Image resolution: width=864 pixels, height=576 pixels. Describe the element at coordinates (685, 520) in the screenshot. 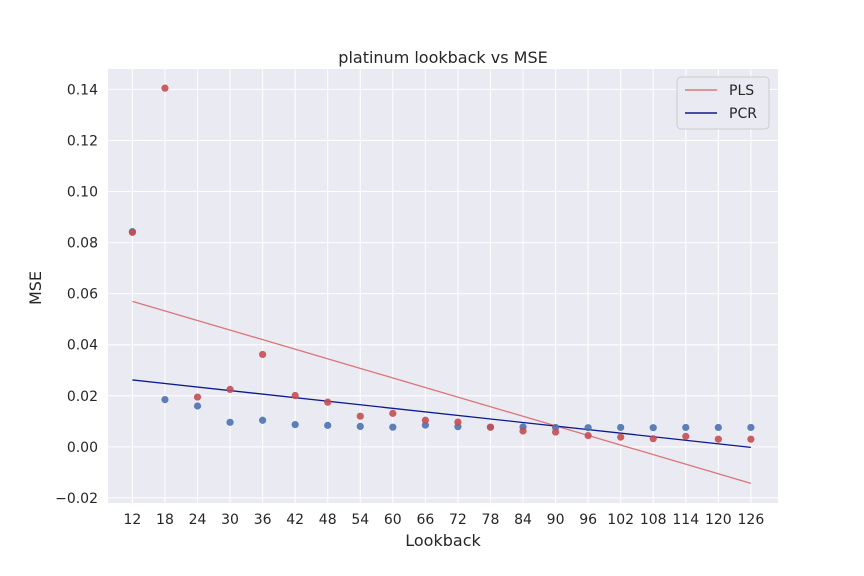

I see `x-tick-label: 114` at that location.